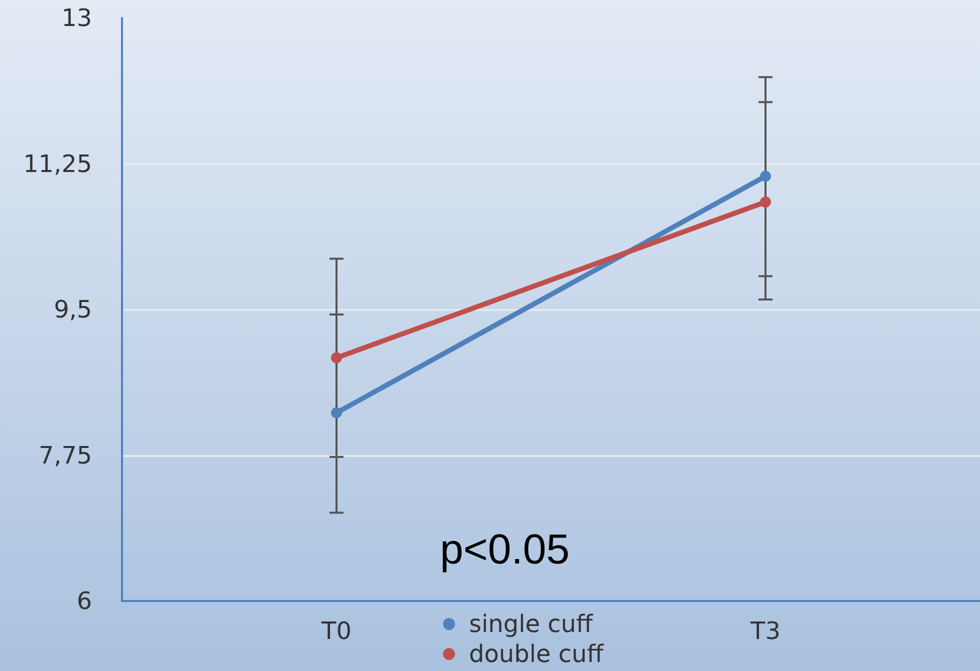 This screenshot has width=980, height=671. Describe the element at coordinates (57, 164) in the screenshot. I see `y-tick-label: 11,25` at that location.